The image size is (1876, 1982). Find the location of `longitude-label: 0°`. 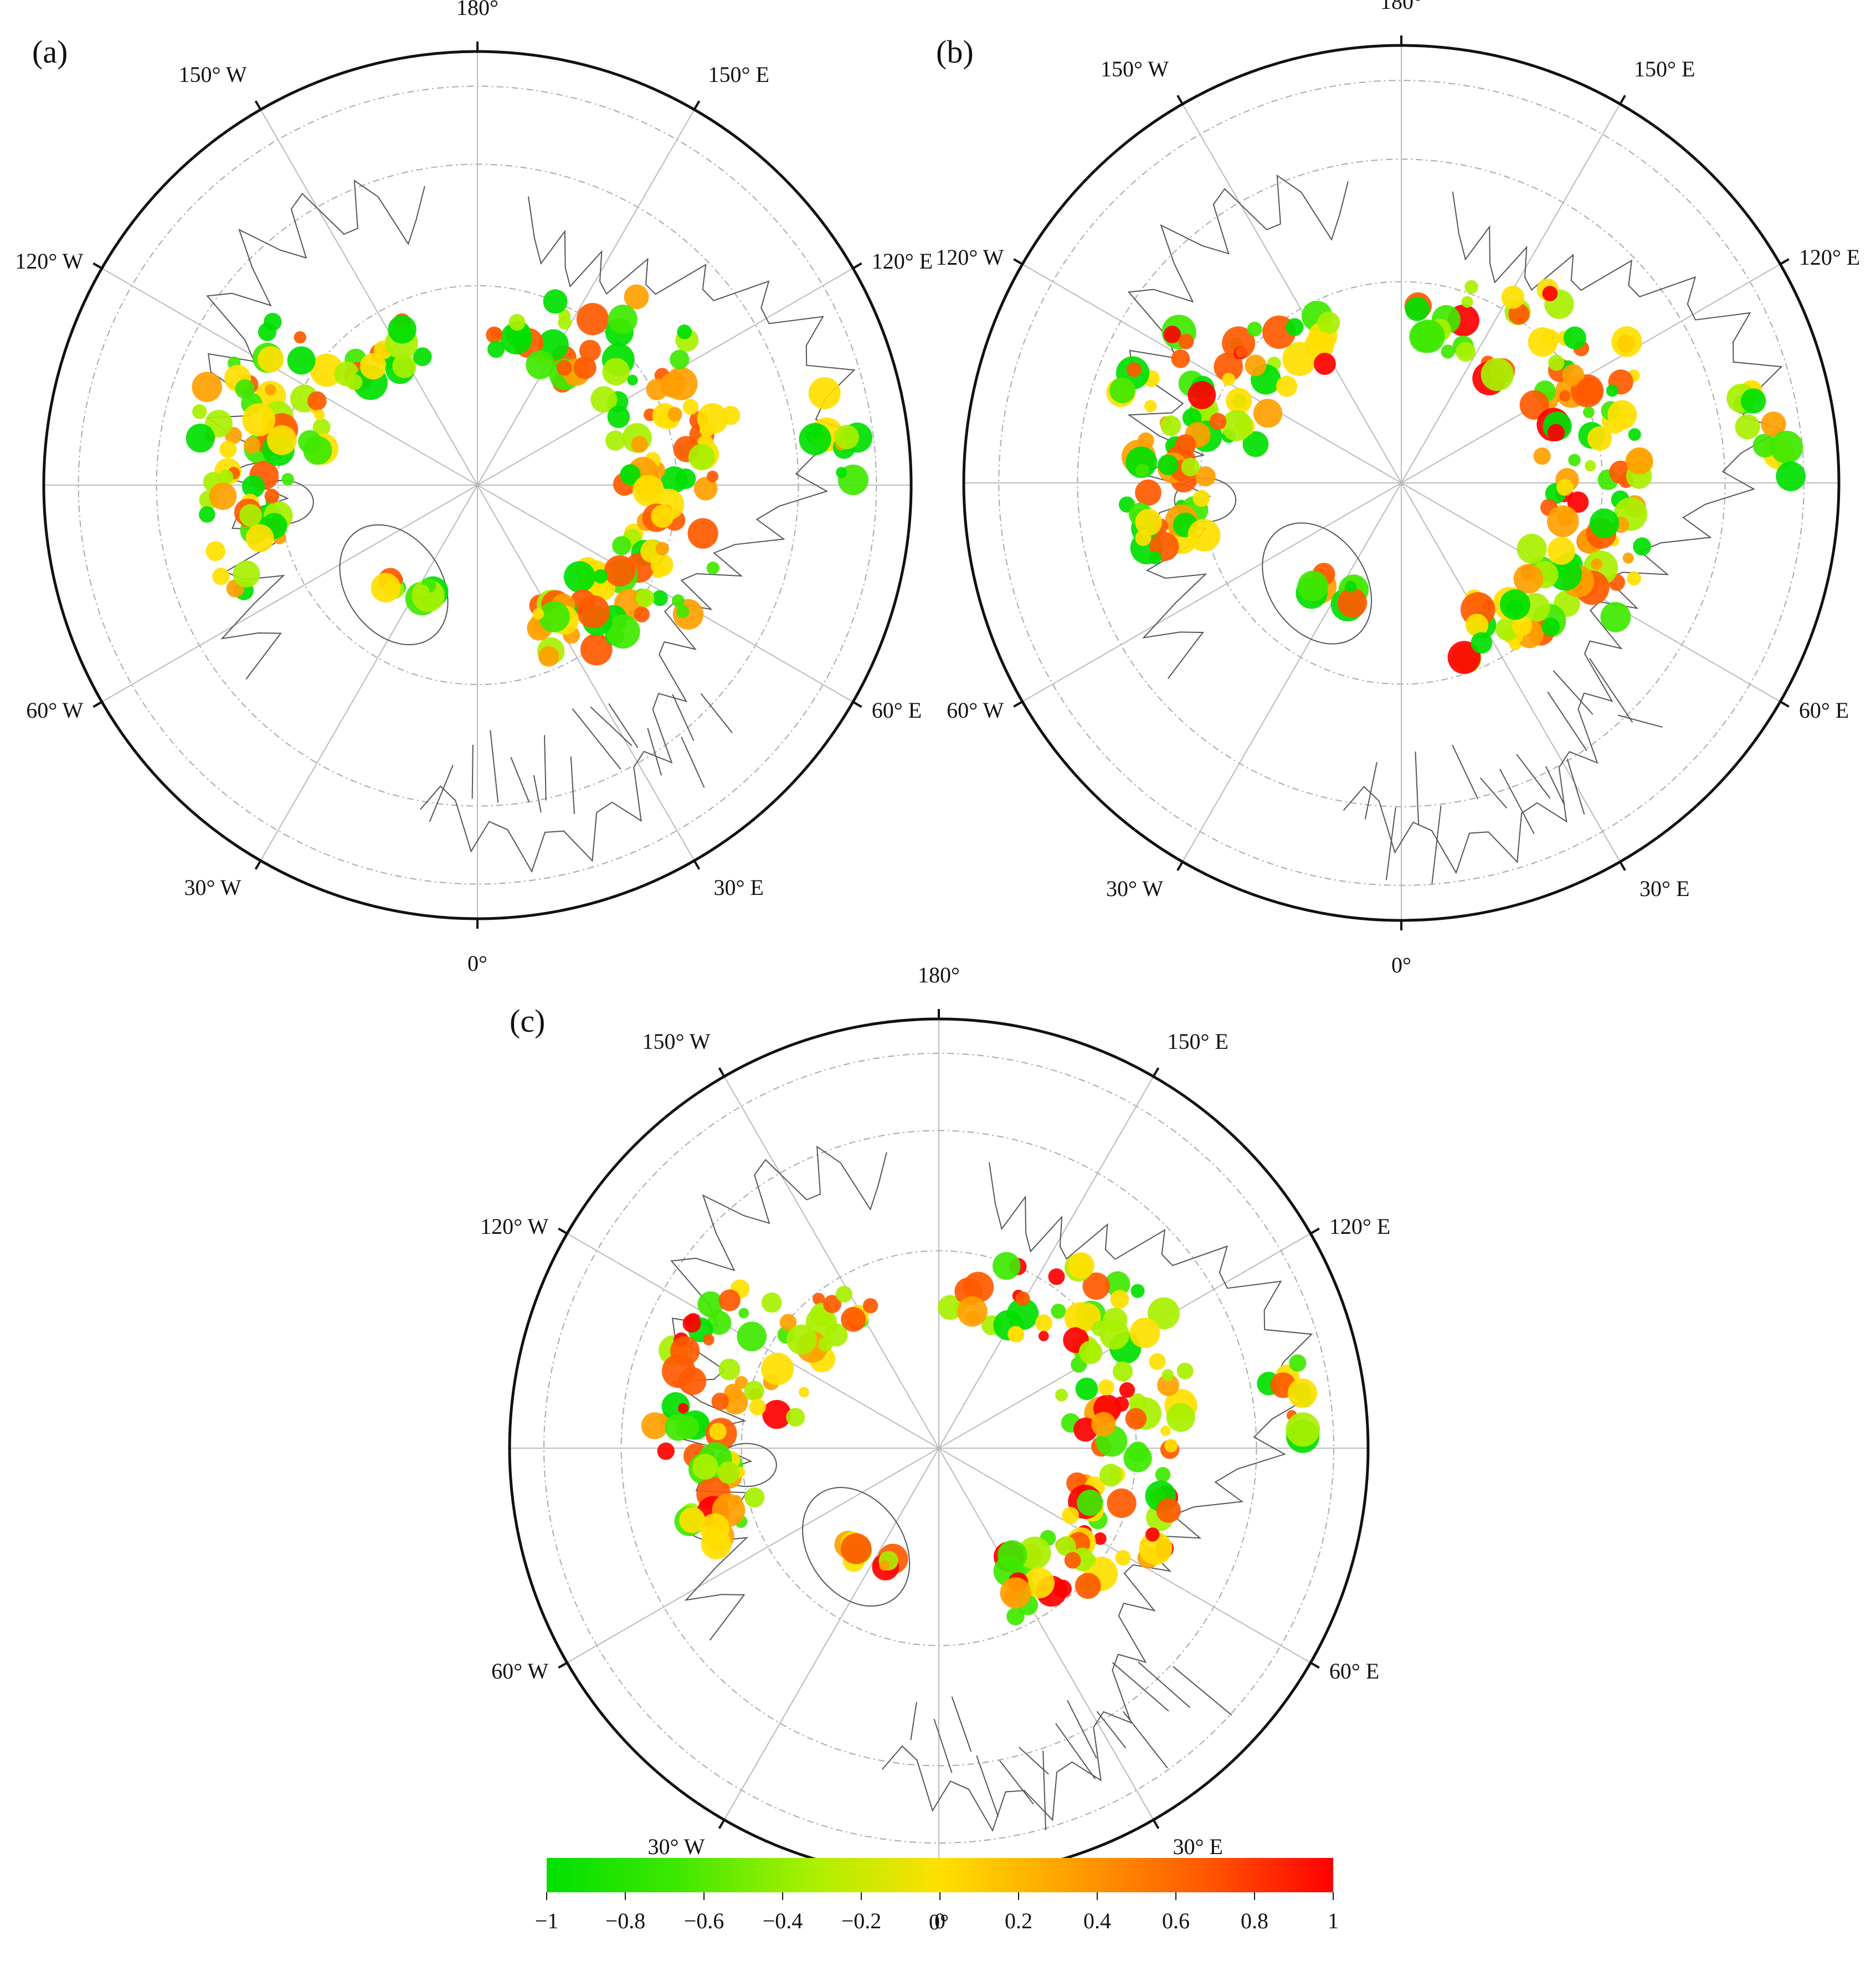

longitude-label: 0° is located at coordinates (477, 963).